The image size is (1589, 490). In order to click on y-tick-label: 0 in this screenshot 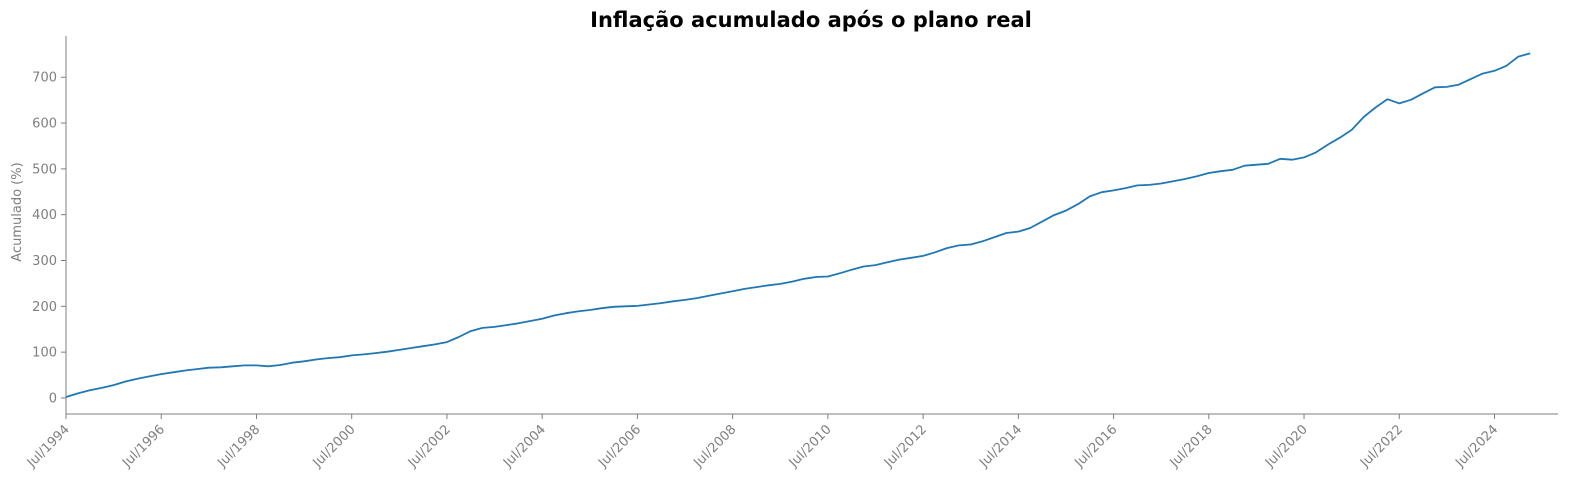, I will do `click(53, 398)`.